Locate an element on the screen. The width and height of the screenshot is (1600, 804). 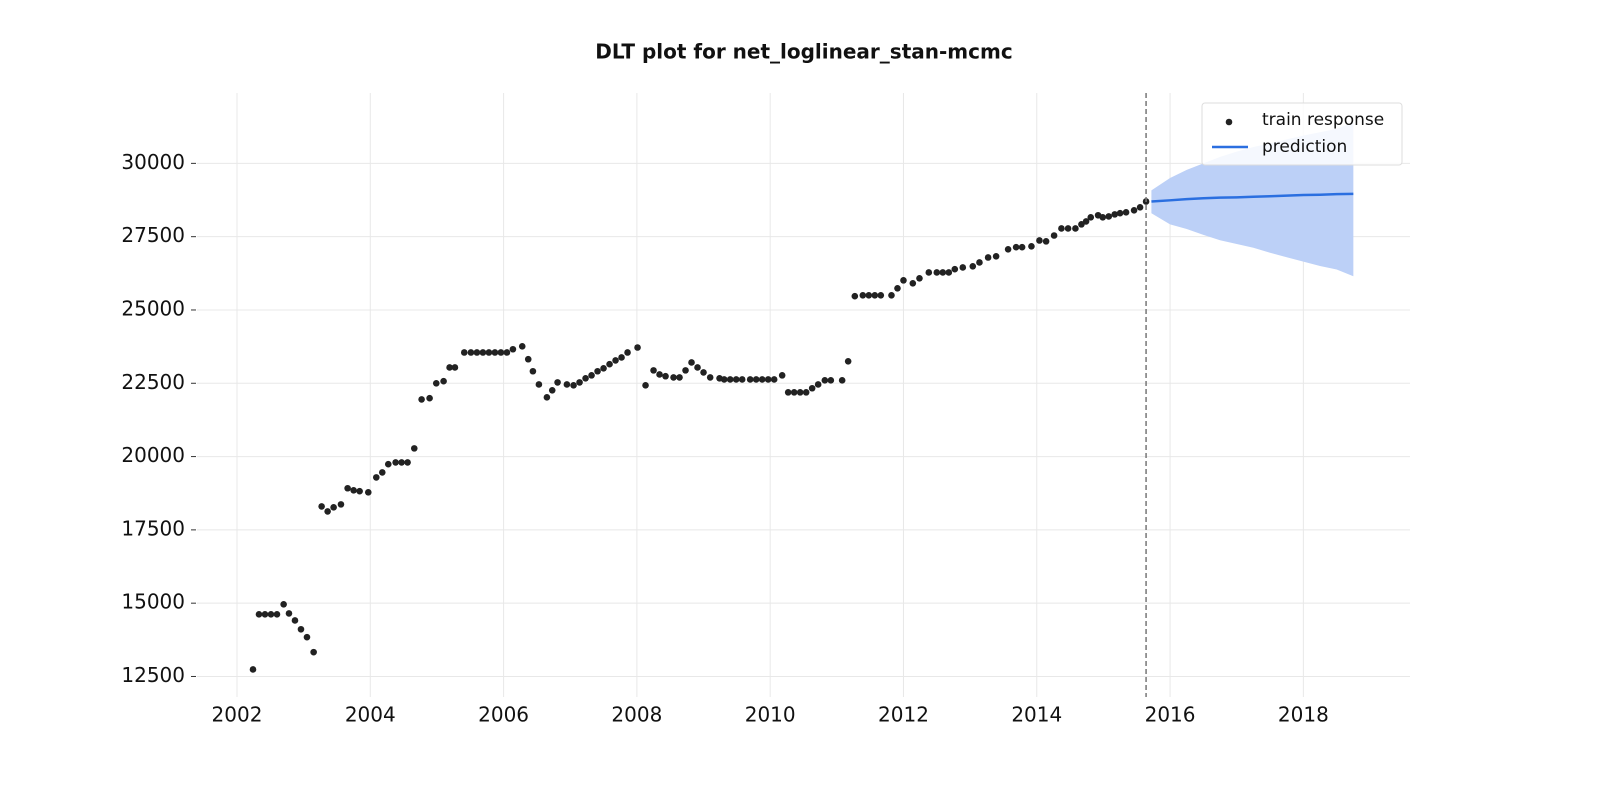
chart-title: DLT plot for net_loglinear_stan-mcmc is located at coordinates (803, 52).